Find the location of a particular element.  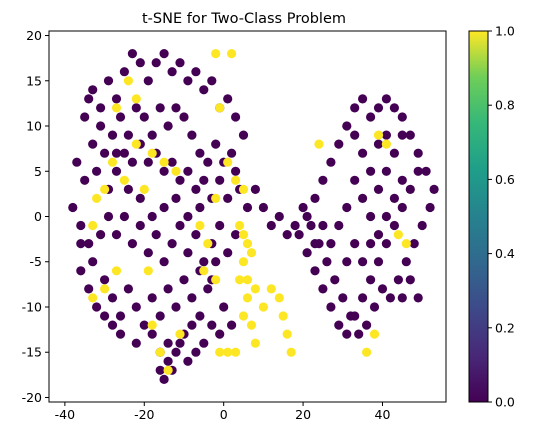

colorbar-tick-label: 0.8 is located at coordinates (505, 105).